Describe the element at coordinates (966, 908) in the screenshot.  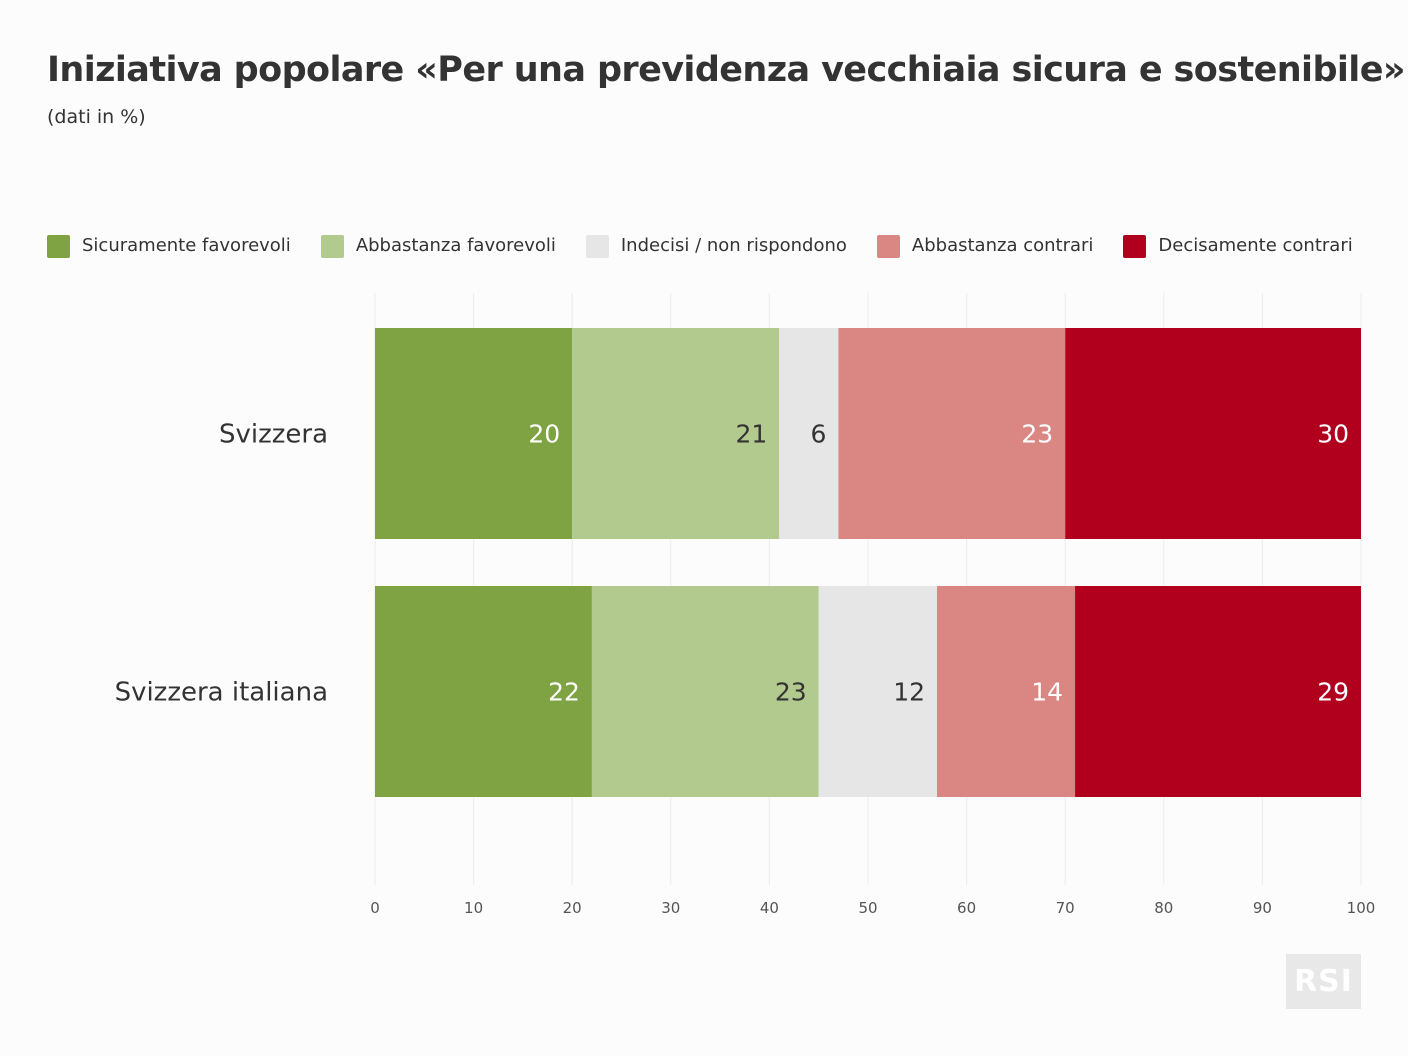
I see `x-tick-label-60: 60` at that location.